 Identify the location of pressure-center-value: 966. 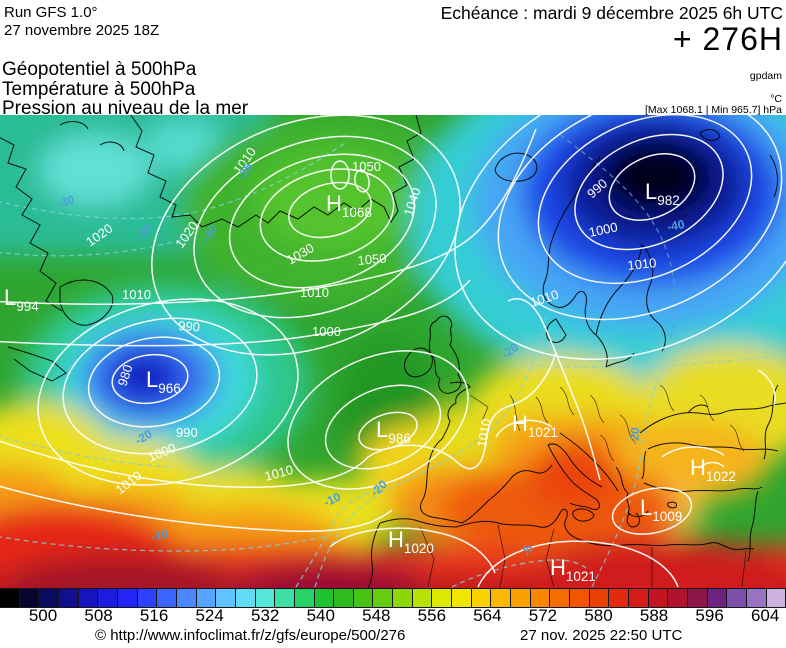
(169, 388).